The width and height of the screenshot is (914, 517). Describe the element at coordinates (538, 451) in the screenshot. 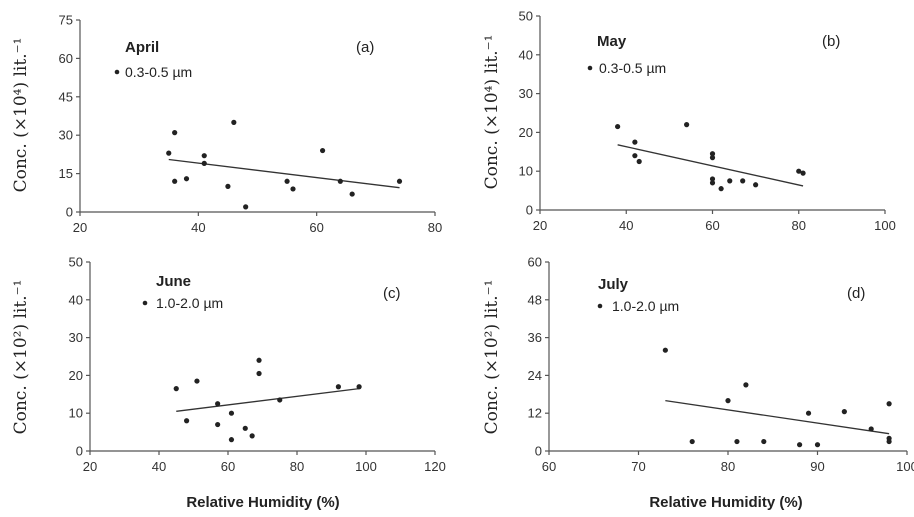

I see `y-tick-label-d: 0` at that location.